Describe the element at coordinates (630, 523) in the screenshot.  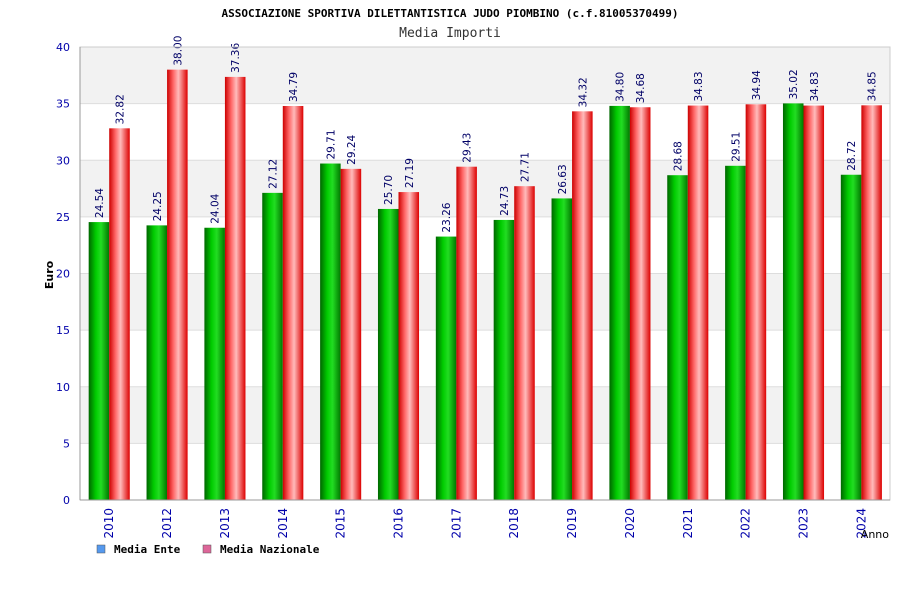
I see `x-tick-label: 2020` at that location.